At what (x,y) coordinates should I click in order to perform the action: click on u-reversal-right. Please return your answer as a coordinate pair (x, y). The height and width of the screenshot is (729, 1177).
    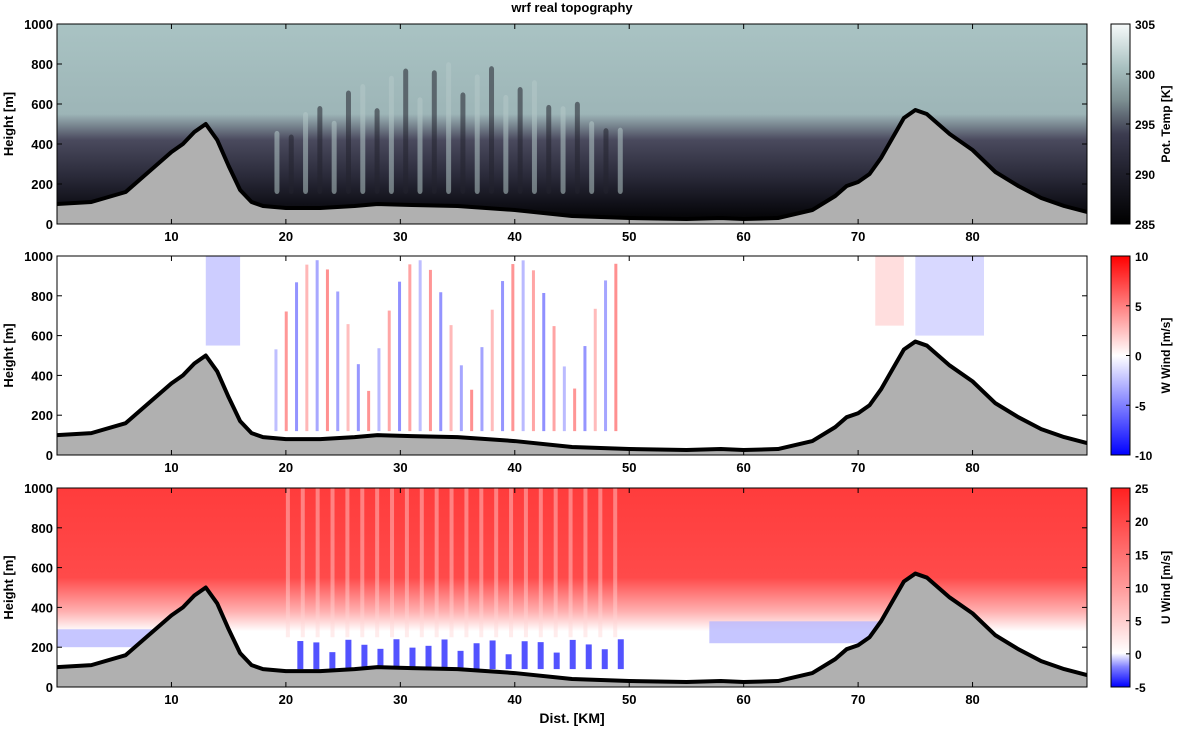
    Looking at the image, I should click on (795, 632).